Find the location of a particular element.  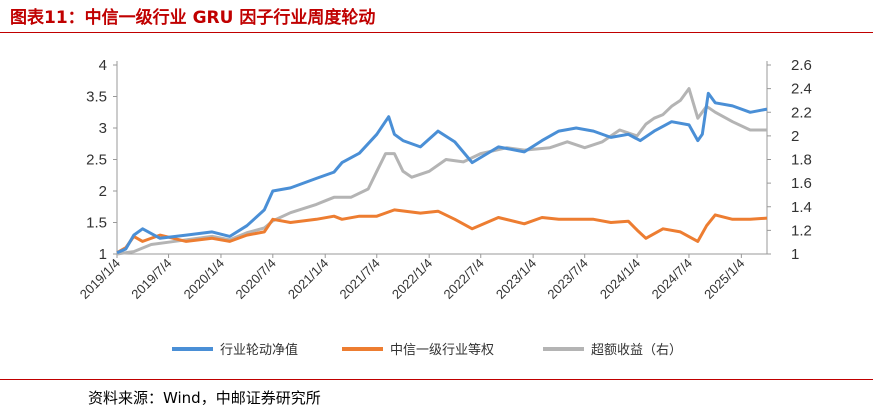

legend-label-2: 超额收益（右） is located at coordinates (636, 350).